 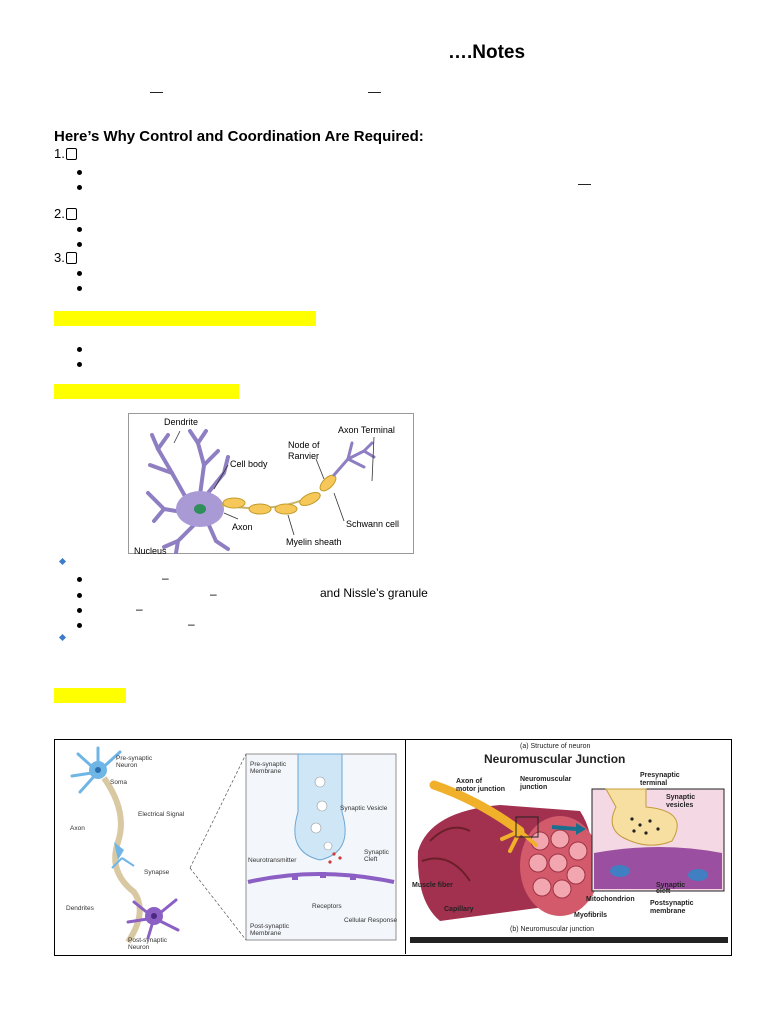 I want to click on label-nucleus: Nucleus, so click(x=150, y=550).